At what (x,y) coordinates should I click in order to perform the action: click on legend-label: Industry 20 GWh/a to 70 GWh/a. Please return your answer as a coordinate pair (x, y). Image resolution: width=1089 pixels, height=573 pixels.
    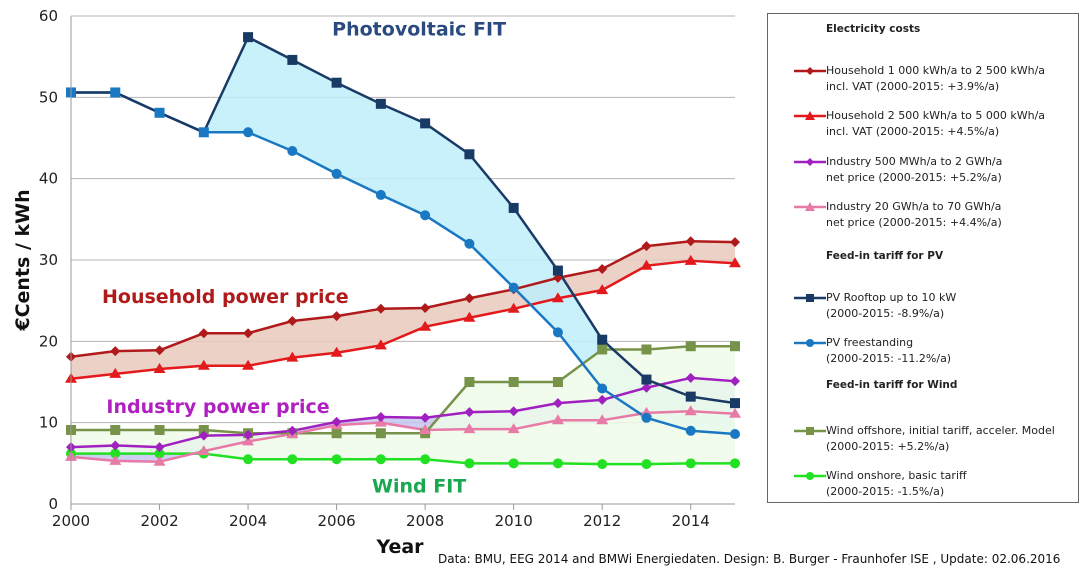
    Looking at the image, I should click on (914, 206).